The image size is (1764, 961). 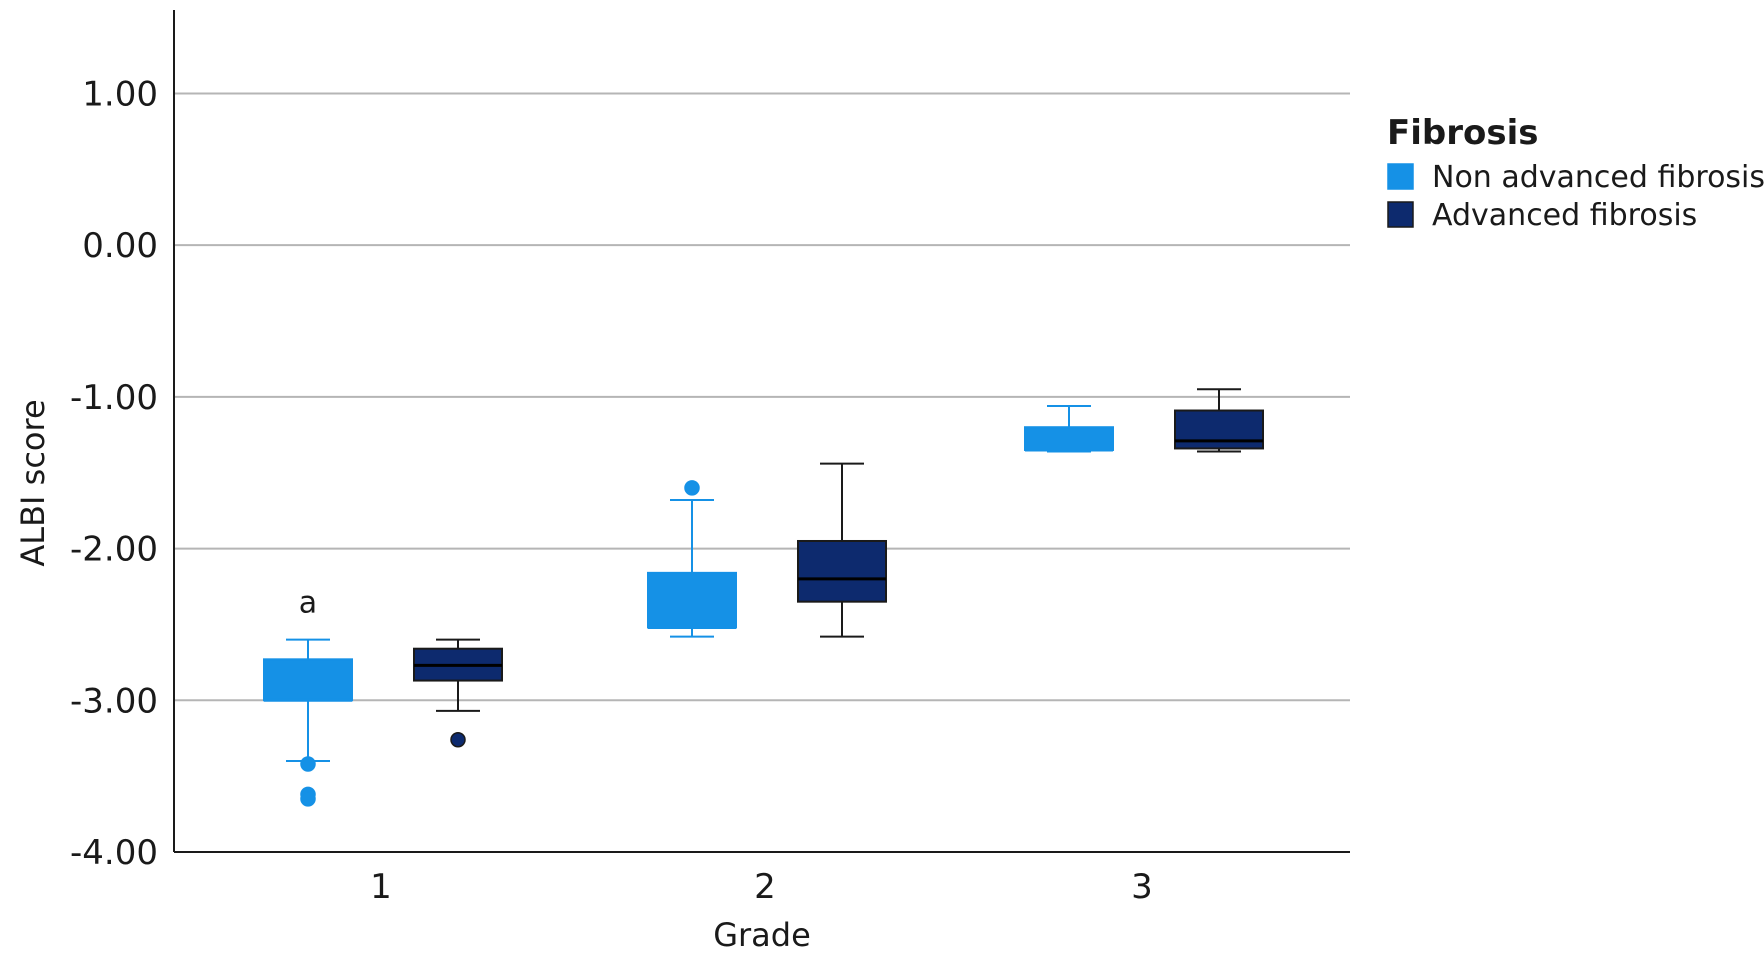 I want to click on y-tick-label: 0.00, so click(x=120, y=246).